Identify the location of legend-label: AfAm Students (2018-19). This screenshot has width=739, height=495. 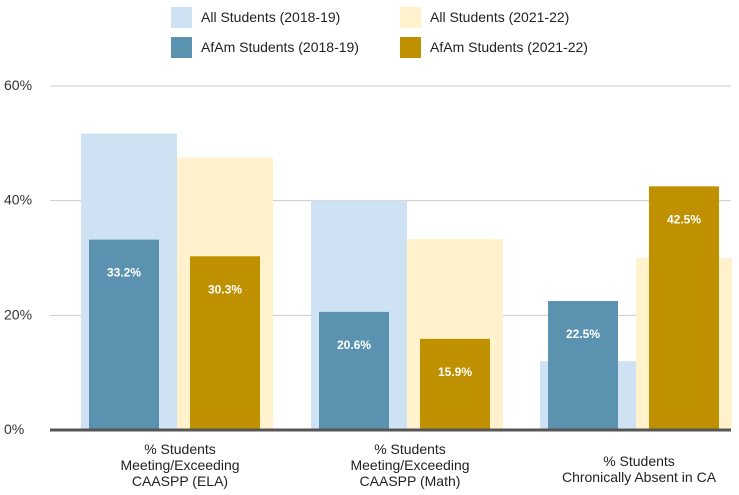
(280, 47).